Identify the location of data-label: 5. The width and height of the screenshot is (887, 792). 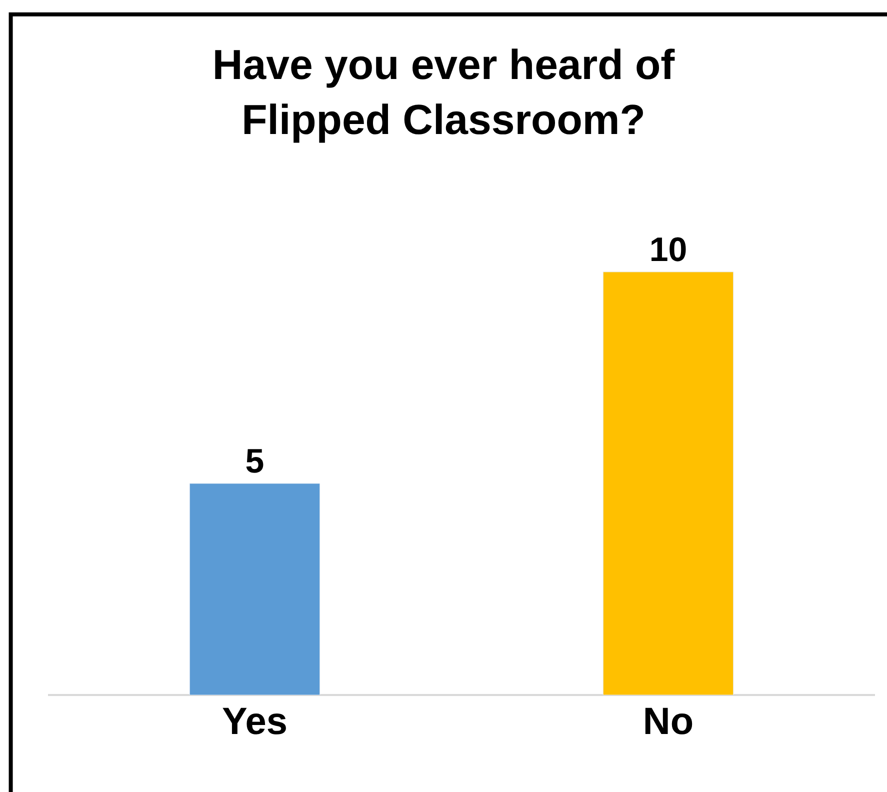
(254, 461).